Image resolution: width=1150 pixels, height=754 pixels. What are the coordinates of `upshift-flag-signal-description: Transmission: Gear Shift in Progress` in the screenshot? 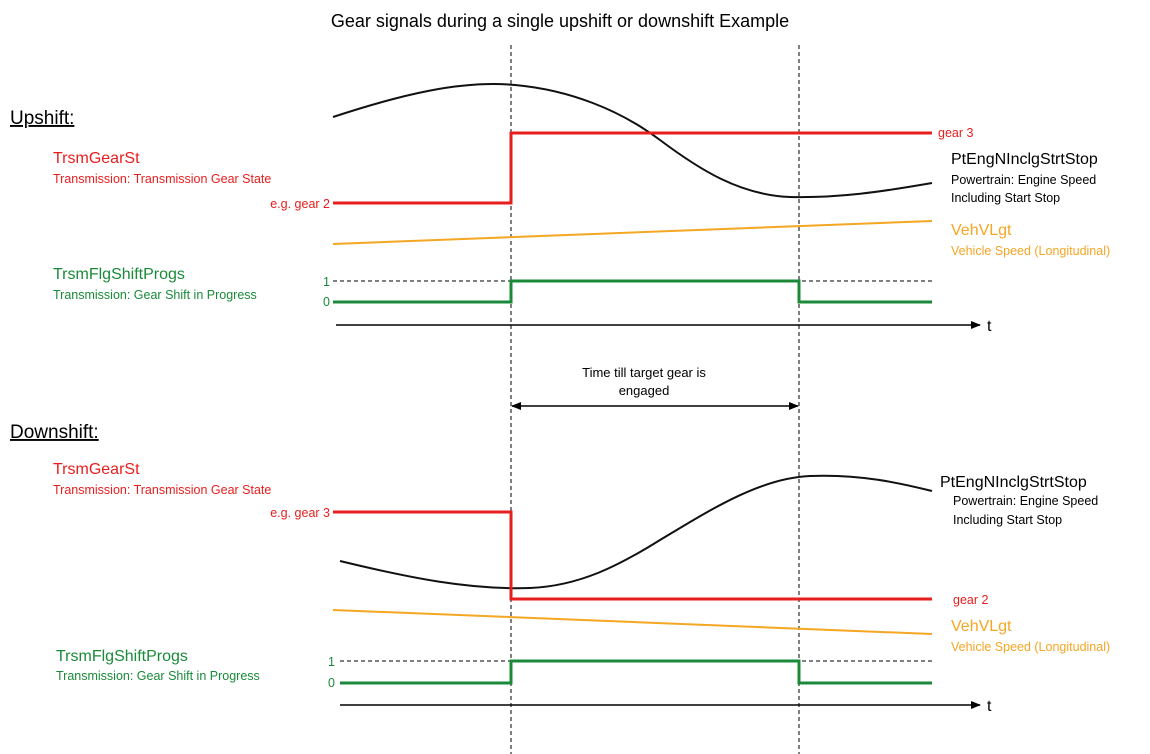 It's located at (155, 295).